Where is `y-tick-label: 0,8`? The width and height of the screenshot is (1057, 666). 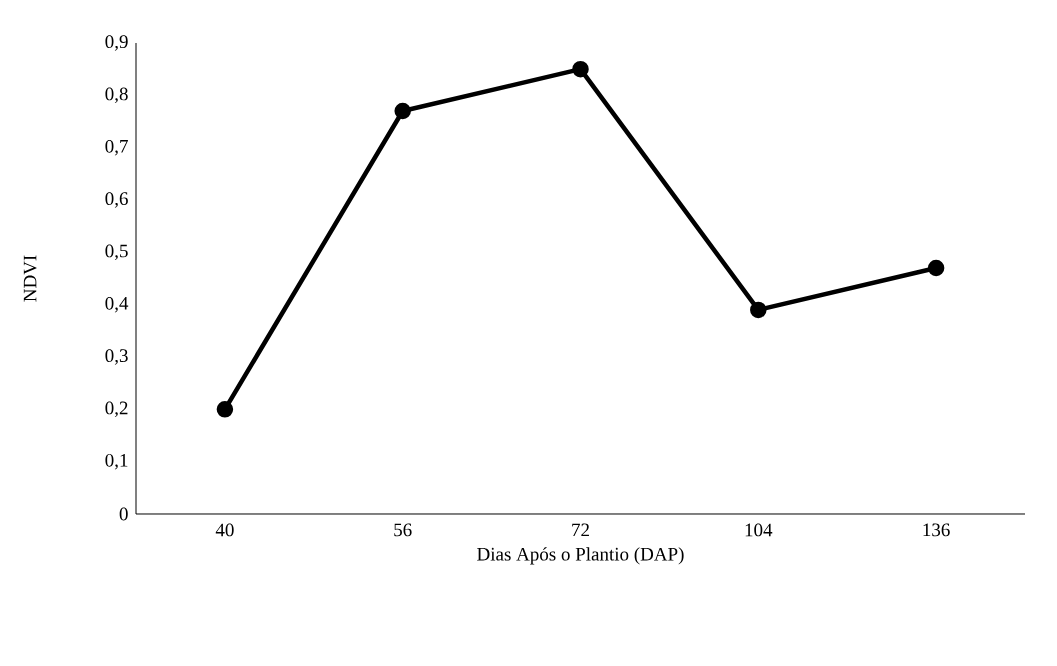
y-tick-label: 0,8 is located at coordinates (116, 95).